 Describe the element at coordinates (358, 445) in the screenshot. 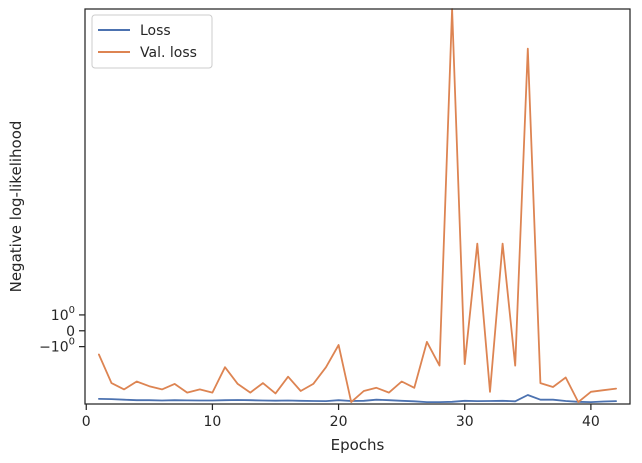

I see `x-axis-label: Epochs` at that location.